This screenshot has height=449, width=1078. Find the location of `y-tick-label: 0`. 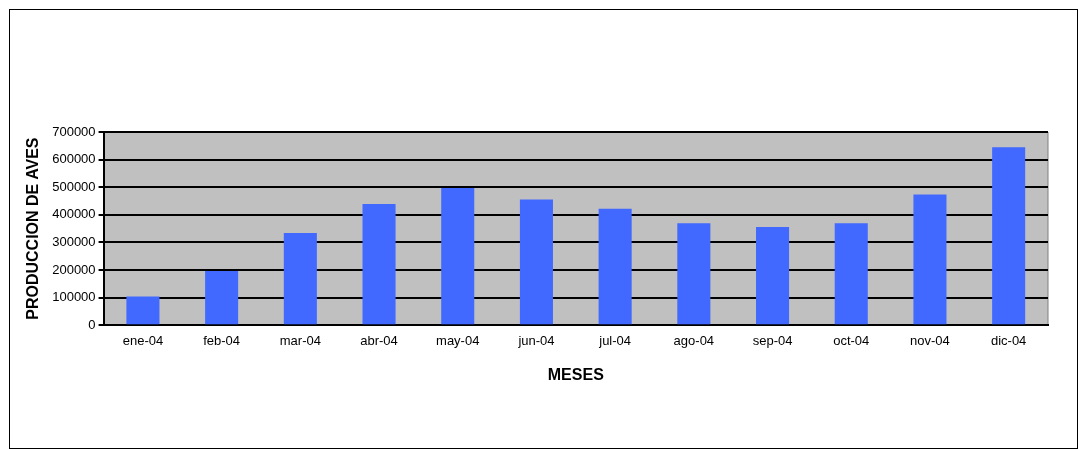

y-tick-label: 0 is located at coordinates (92, 324).